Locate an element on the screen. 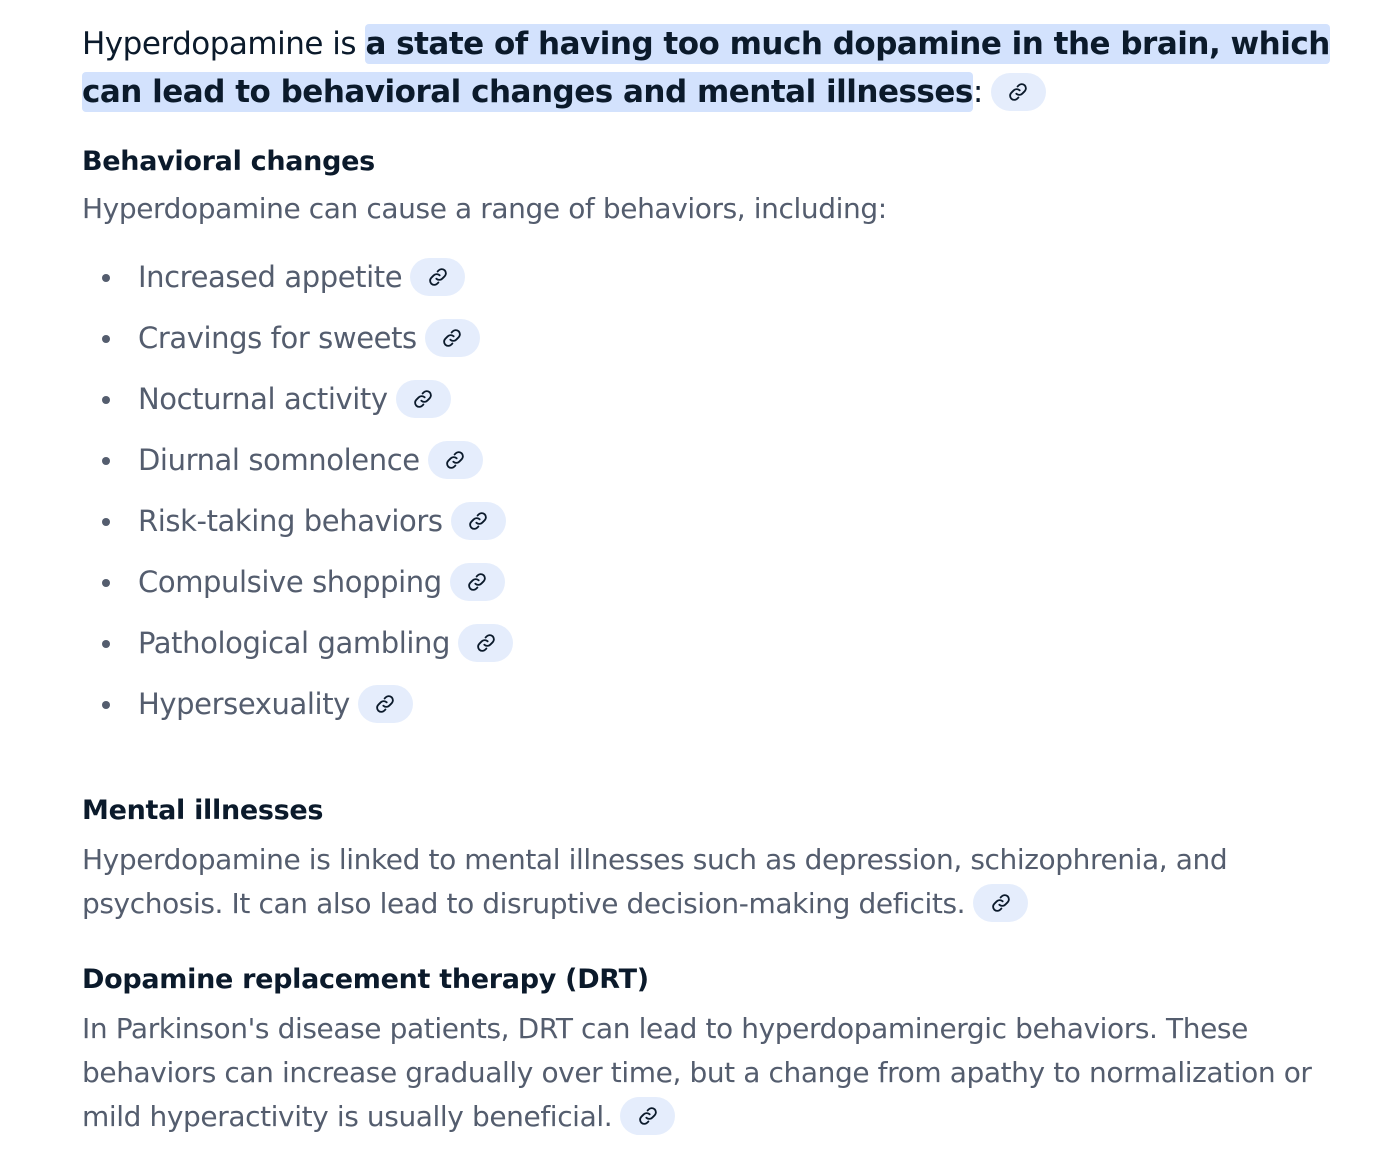 The image size is (1390, 1162). list-item-text: Pathological gambling is located at coordinates (294, 643).